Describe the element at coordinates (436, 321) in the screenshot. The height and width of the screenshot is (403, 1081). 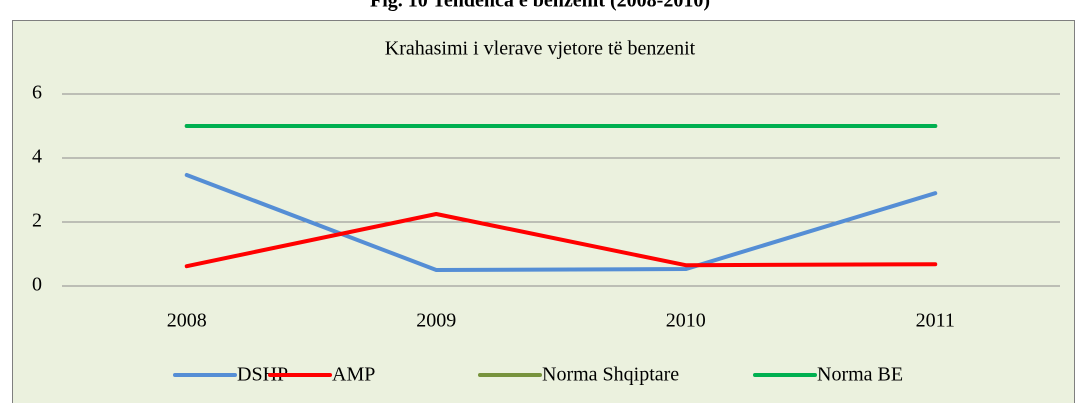
I see `x-tick-label: 2009` at that location.